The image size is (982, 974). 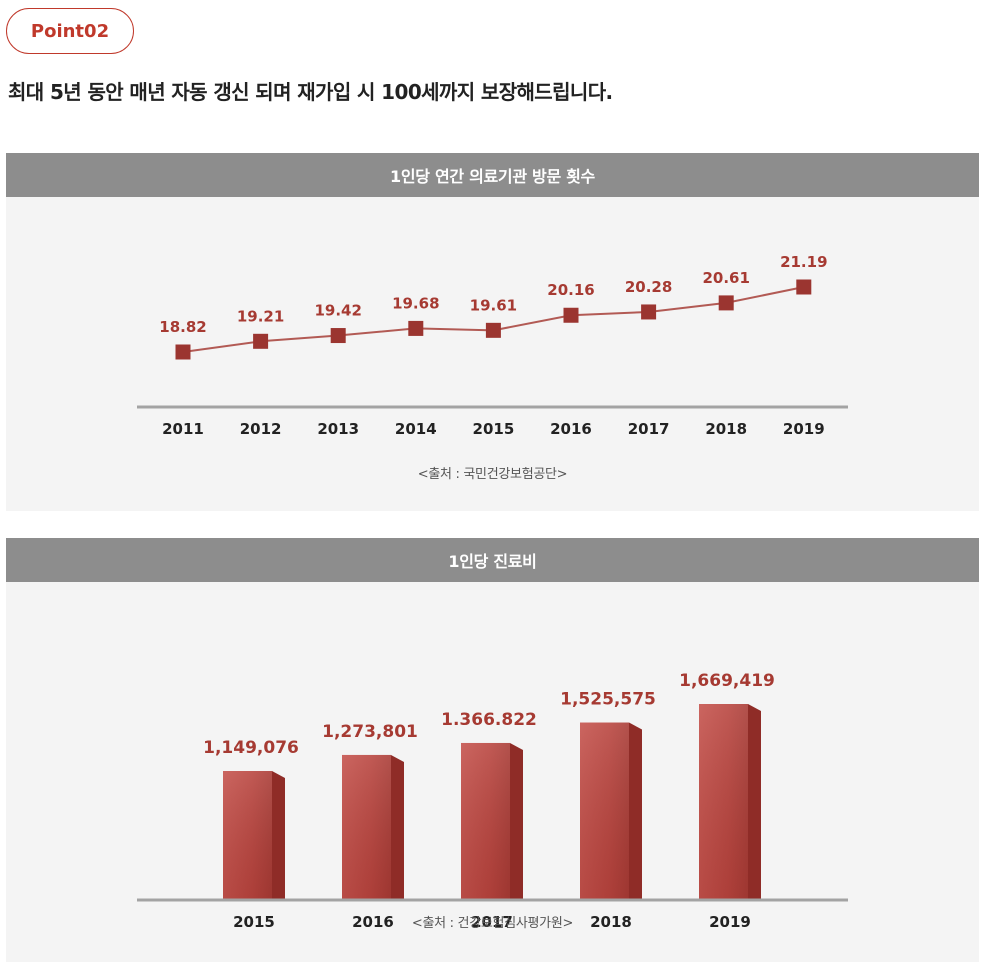 I want to click on cost-chart-source: <출처 : 건강보험심사평가원>, so click(x=492, y=923).